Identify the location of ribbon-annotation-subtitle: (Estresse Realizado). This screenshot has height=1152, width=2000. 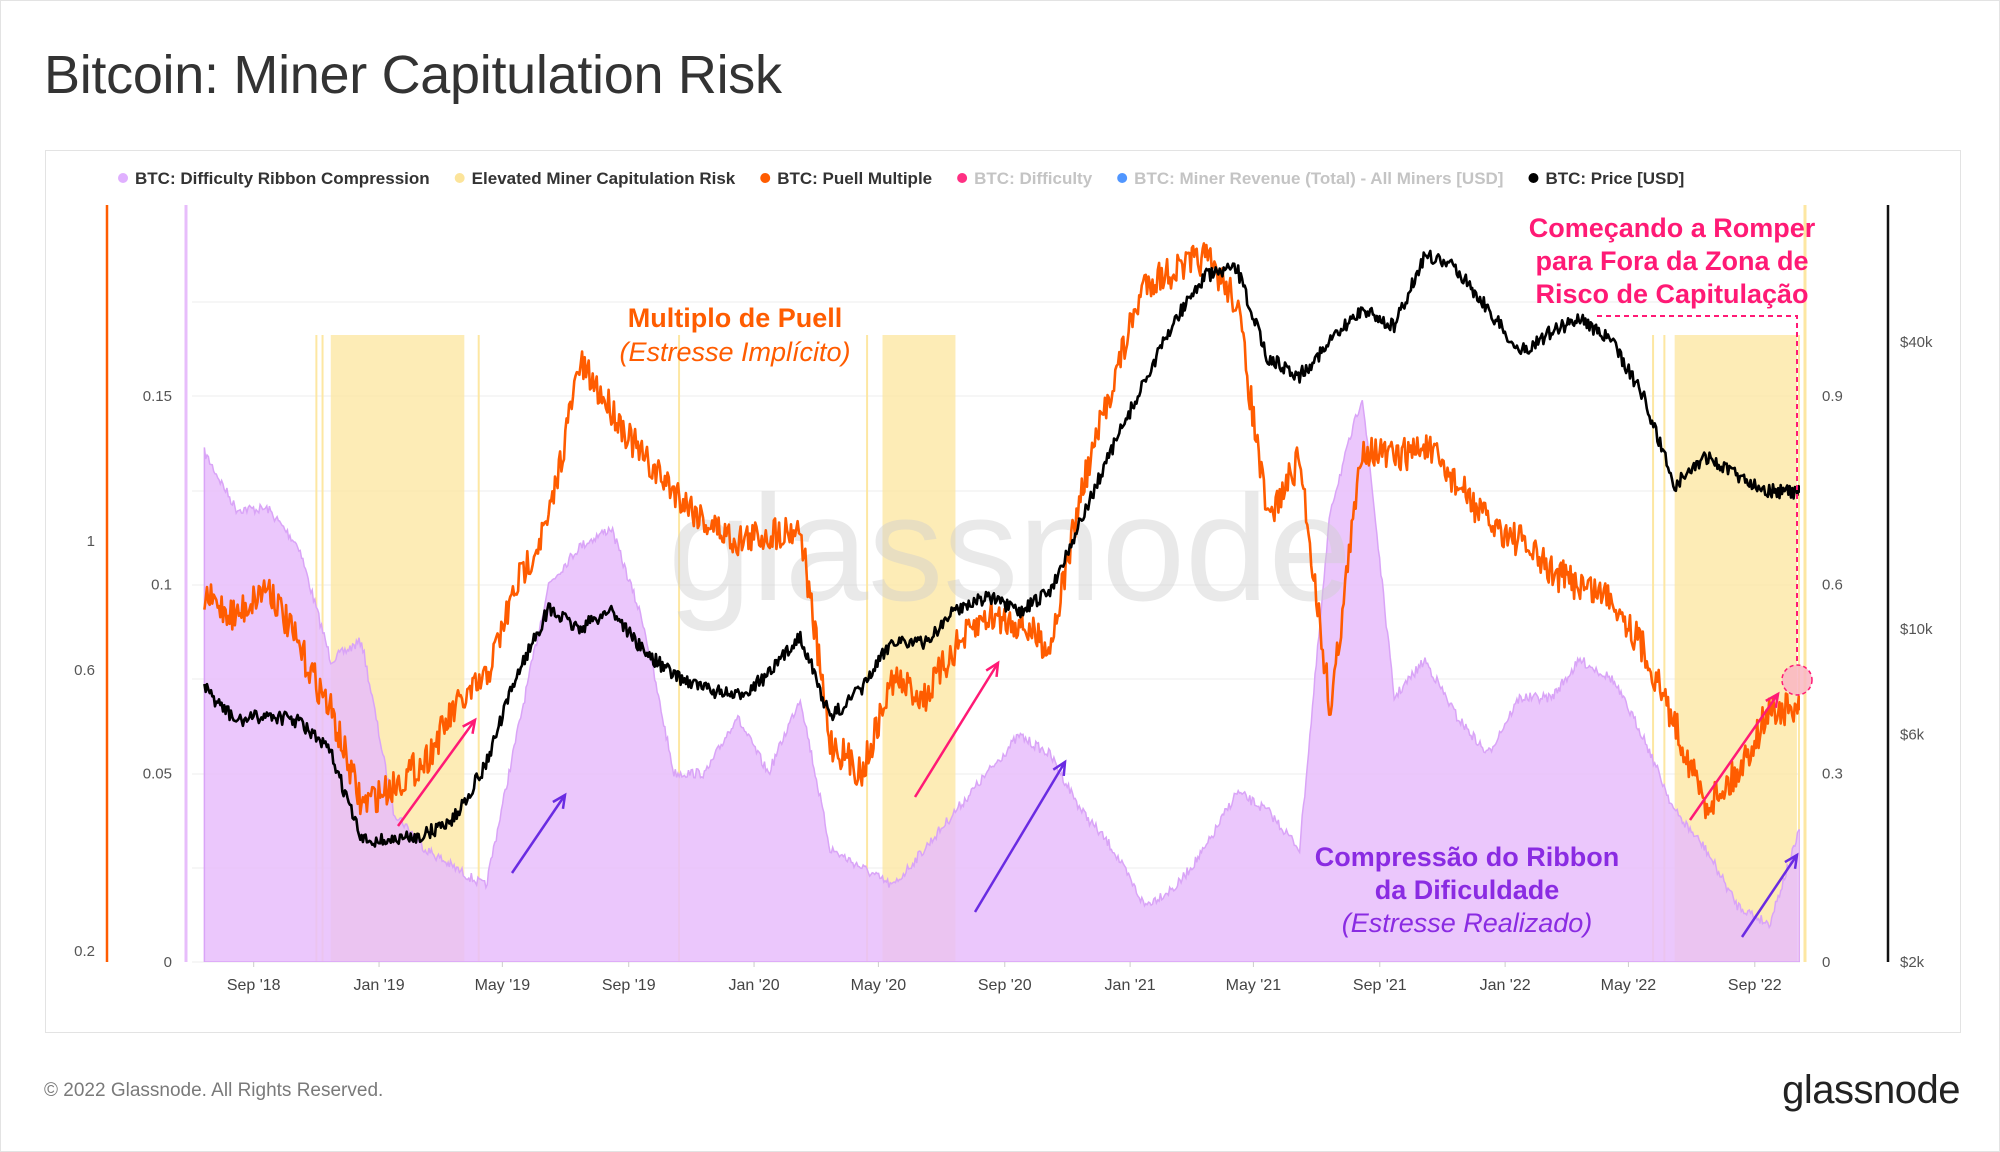
(1467, 923).